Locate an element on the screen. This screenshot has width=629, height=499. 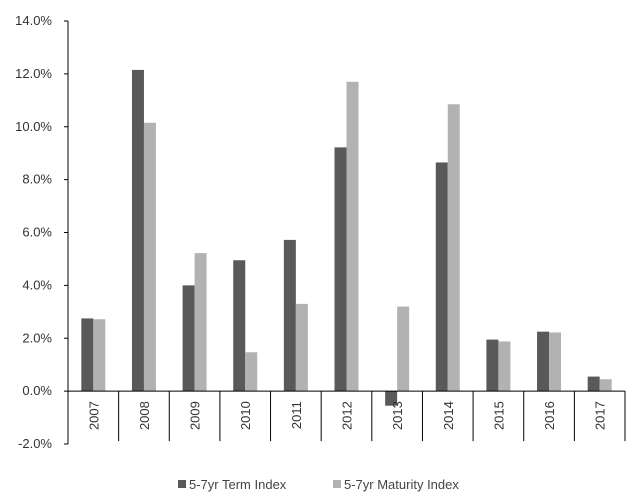
x-tick-label: 2010 is located at coordinates (245, 415).